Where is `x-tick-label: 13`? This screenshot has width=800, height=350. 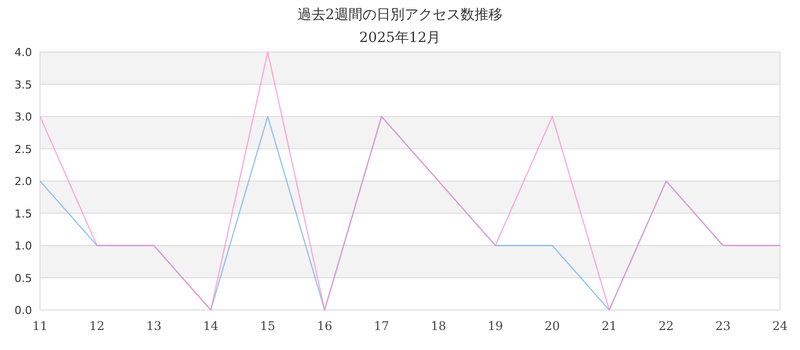
x-tick-label: 13 is located at coordinates (154, 326).